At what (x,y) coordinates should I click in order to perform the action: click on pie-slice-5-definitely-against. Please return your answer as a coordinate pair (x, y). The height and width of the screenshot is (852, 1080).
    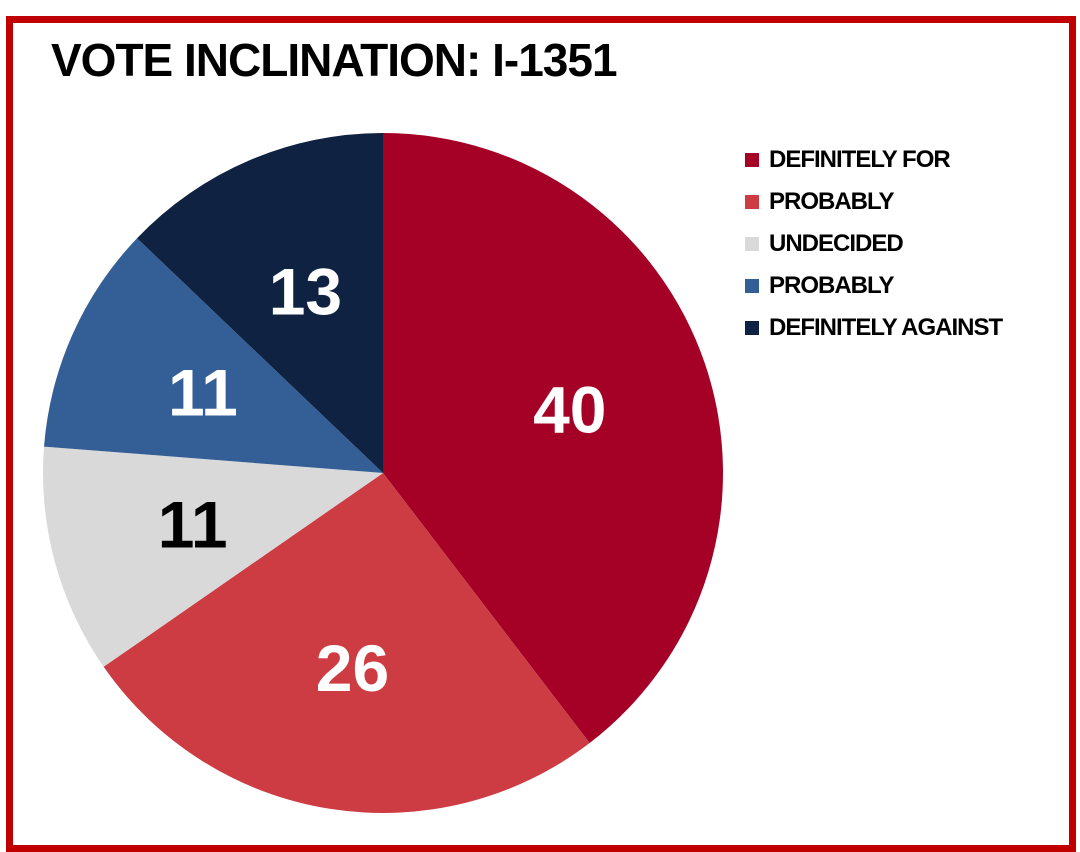
    Looking at the image, I should click on (260, 303).